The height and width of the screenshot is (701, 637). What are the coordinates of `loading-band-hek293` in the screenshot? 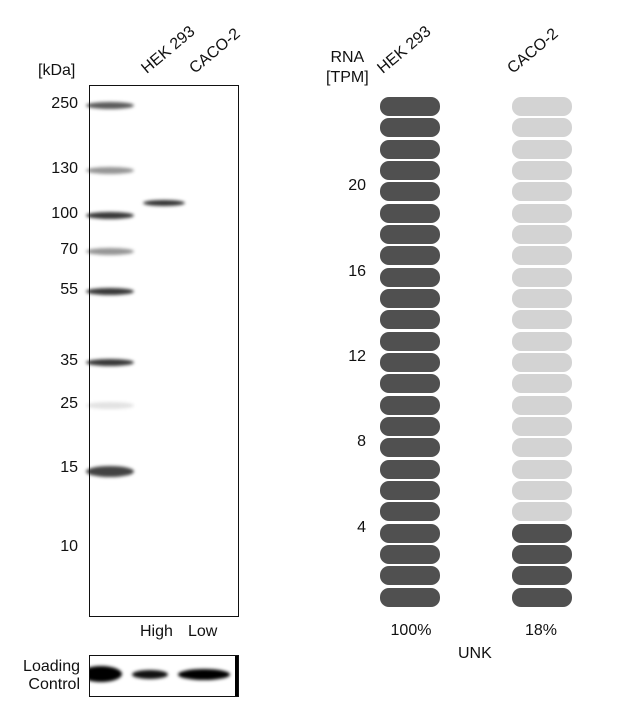 It's located at (150, 674).